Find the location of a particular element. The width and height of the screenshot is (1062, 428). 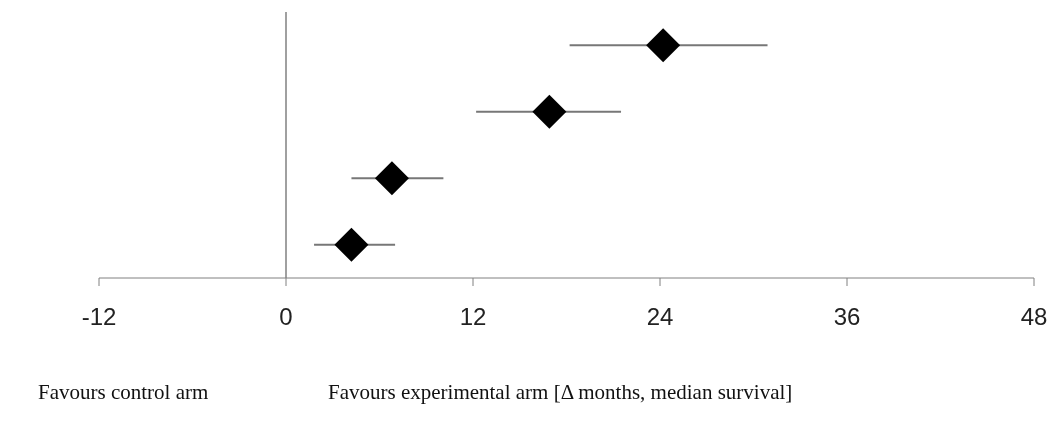

x-tick-label: 0 is located at coordinates (286, 317).